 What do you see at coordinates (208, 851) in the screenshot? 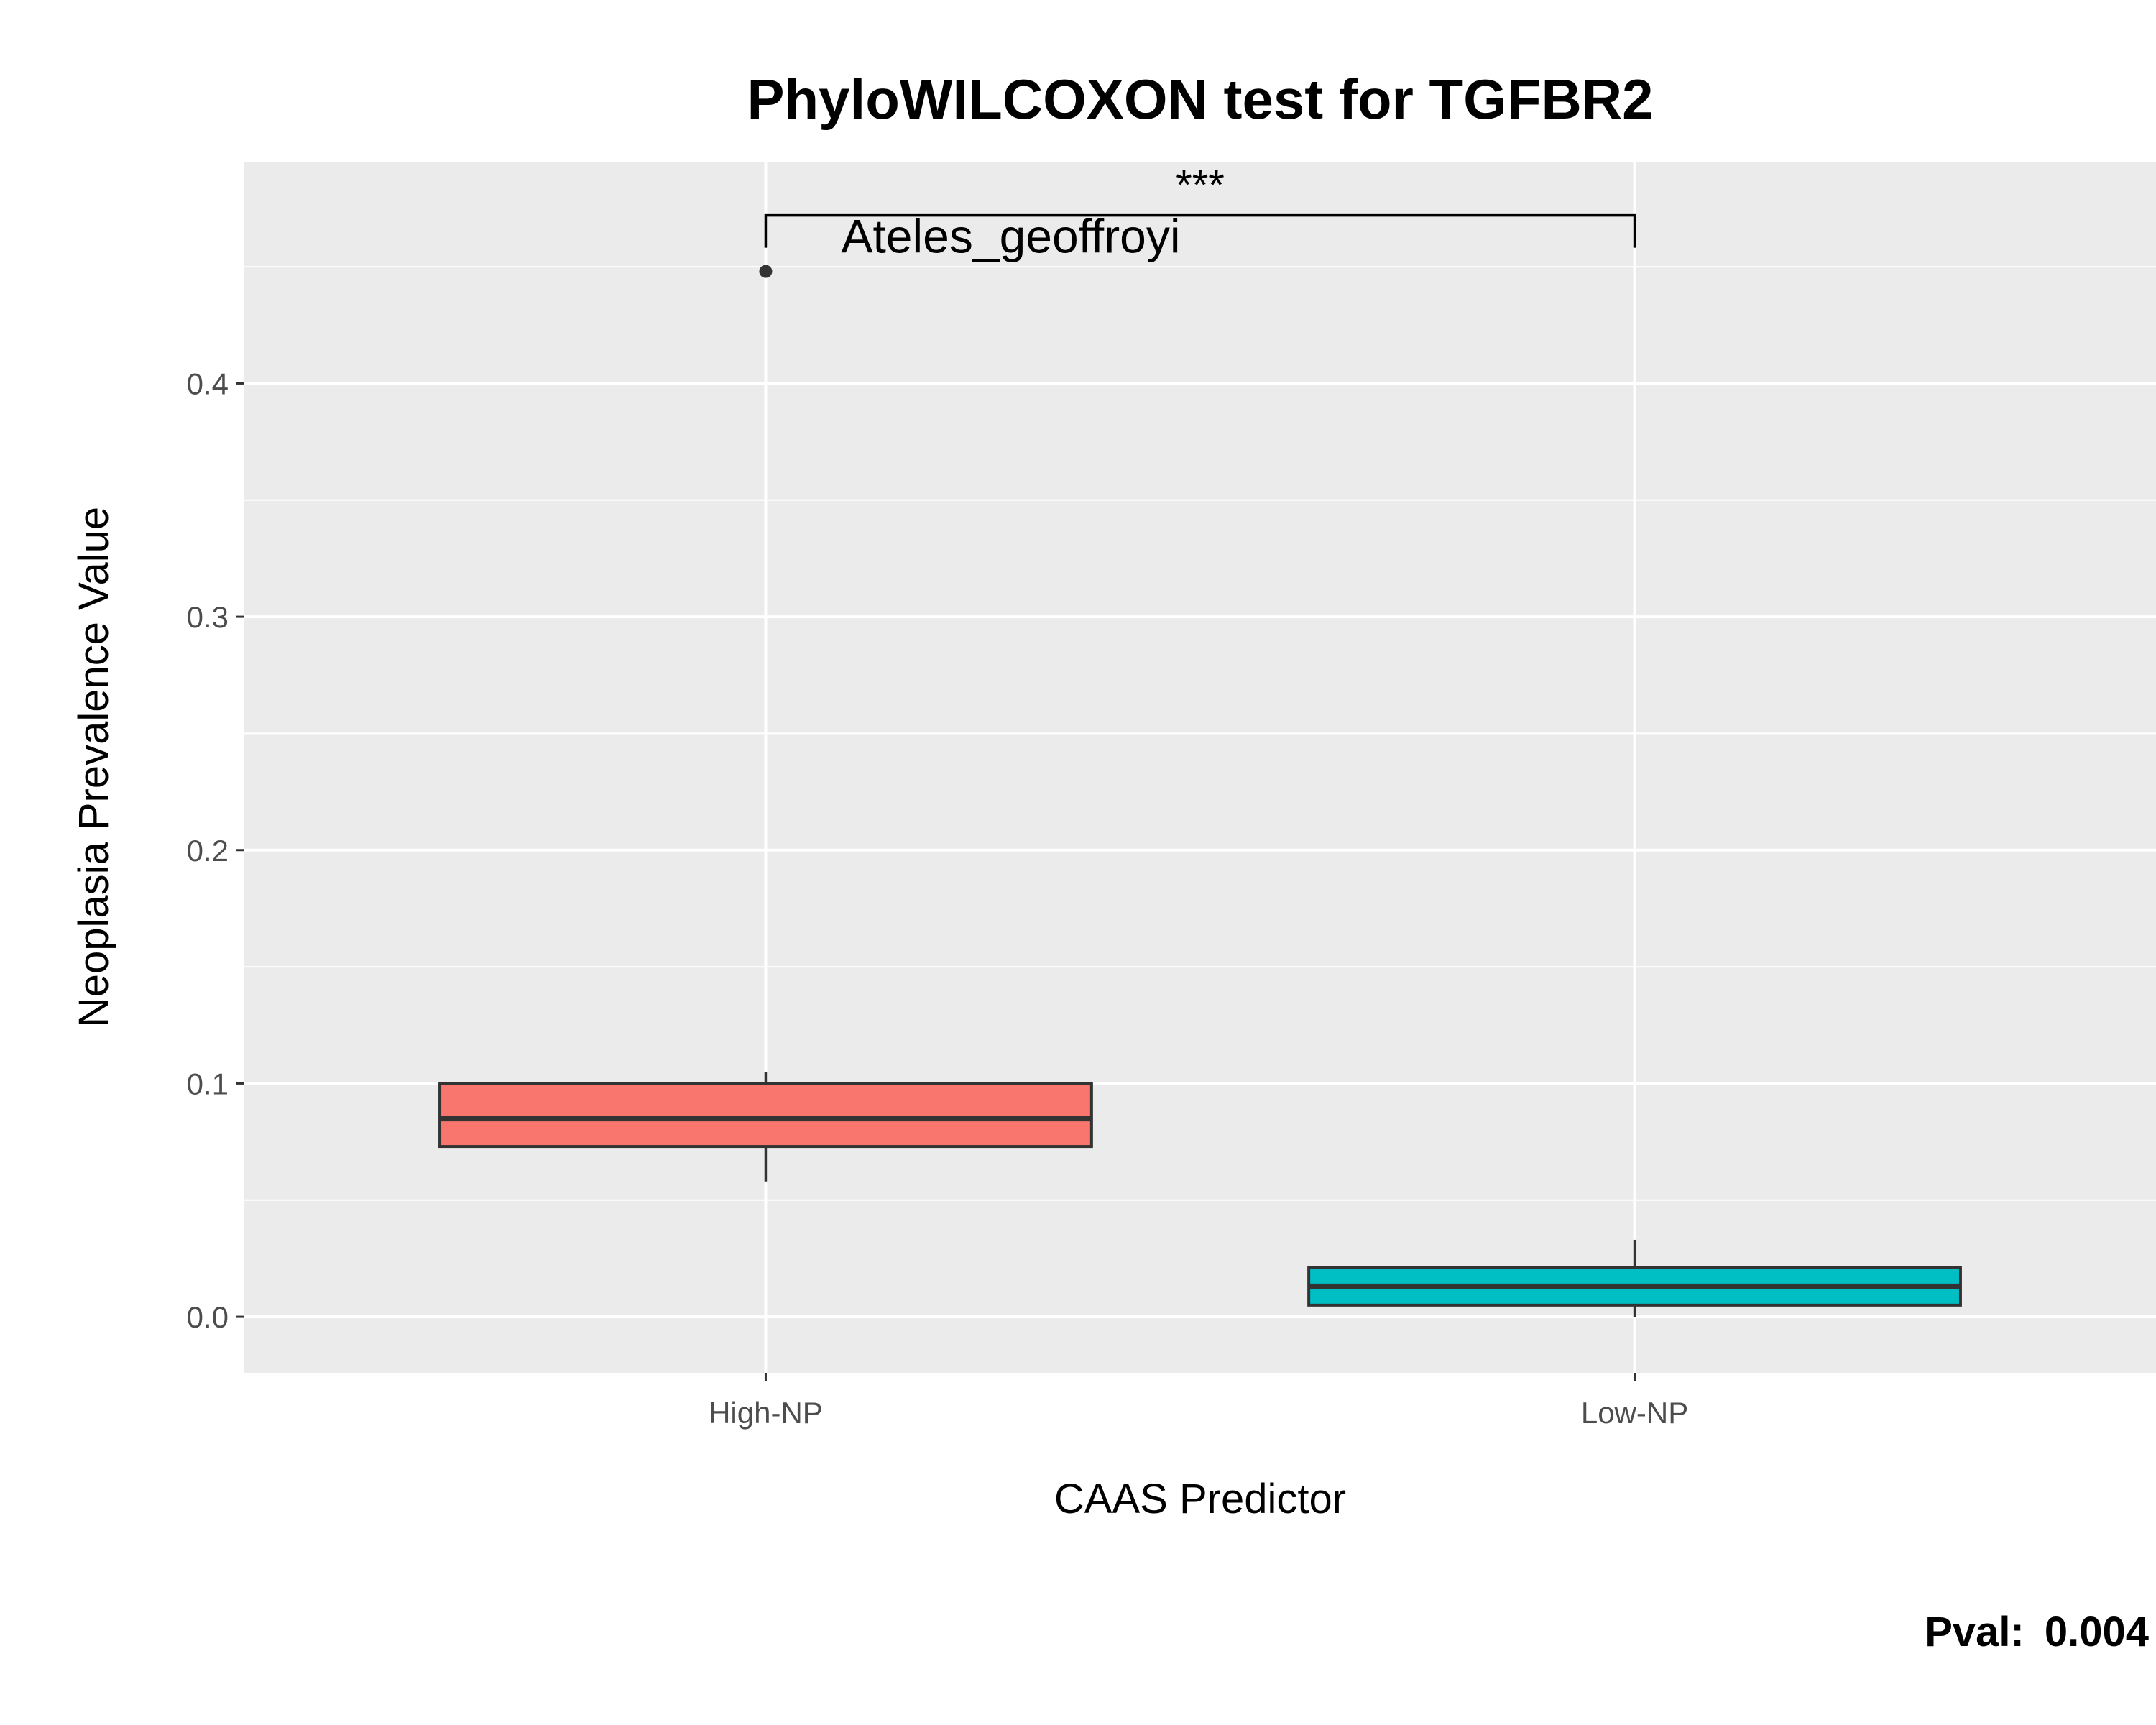
I see `y-tick-label: 0.2` at bounding box center [208, 851].